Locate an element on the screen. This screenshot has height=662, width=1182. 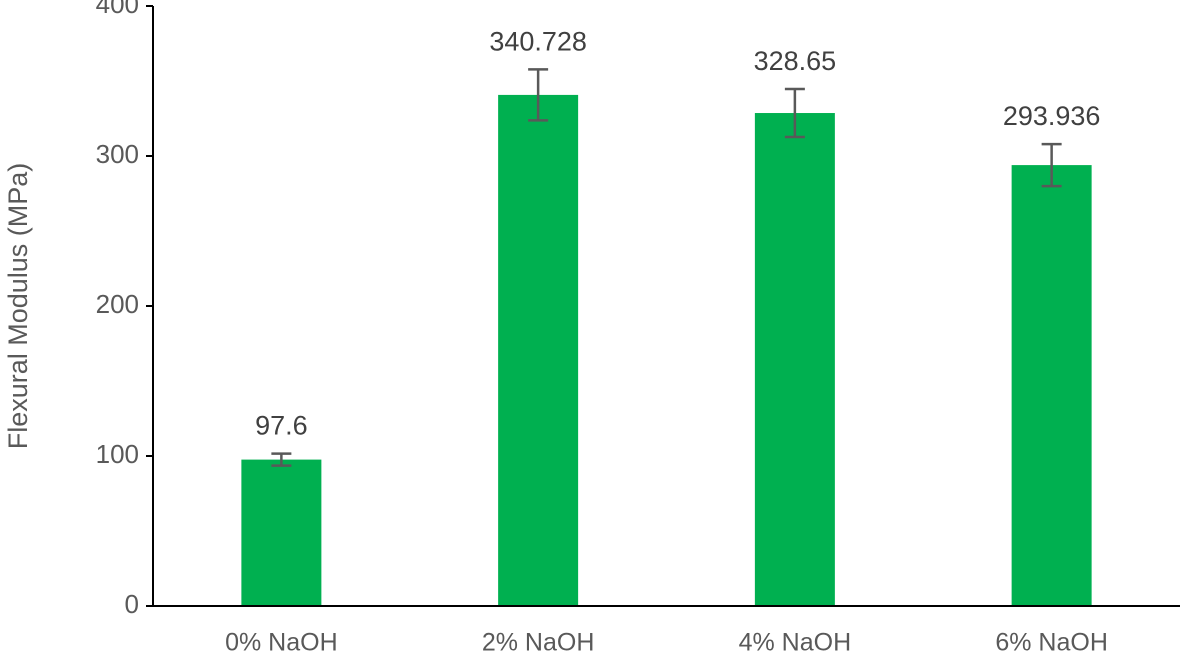
data-label: 97.6 is located at coordinates (281, 426).